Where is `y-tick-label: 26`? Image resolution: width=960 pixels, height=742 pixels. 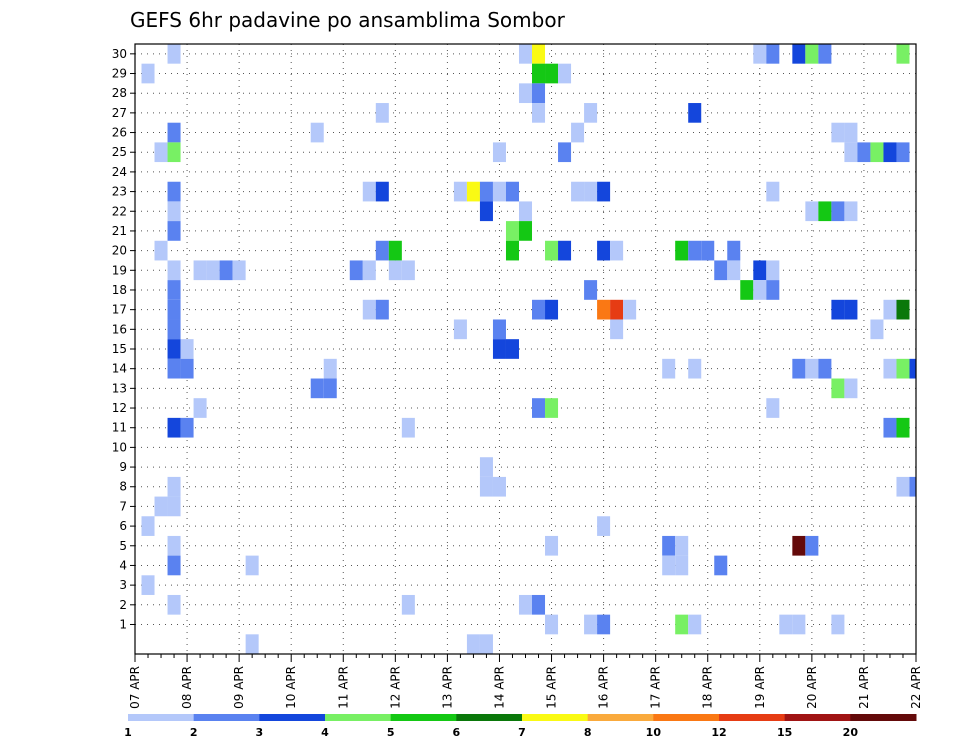
y-tick-label: 26 is located at coordinates (119, 133).